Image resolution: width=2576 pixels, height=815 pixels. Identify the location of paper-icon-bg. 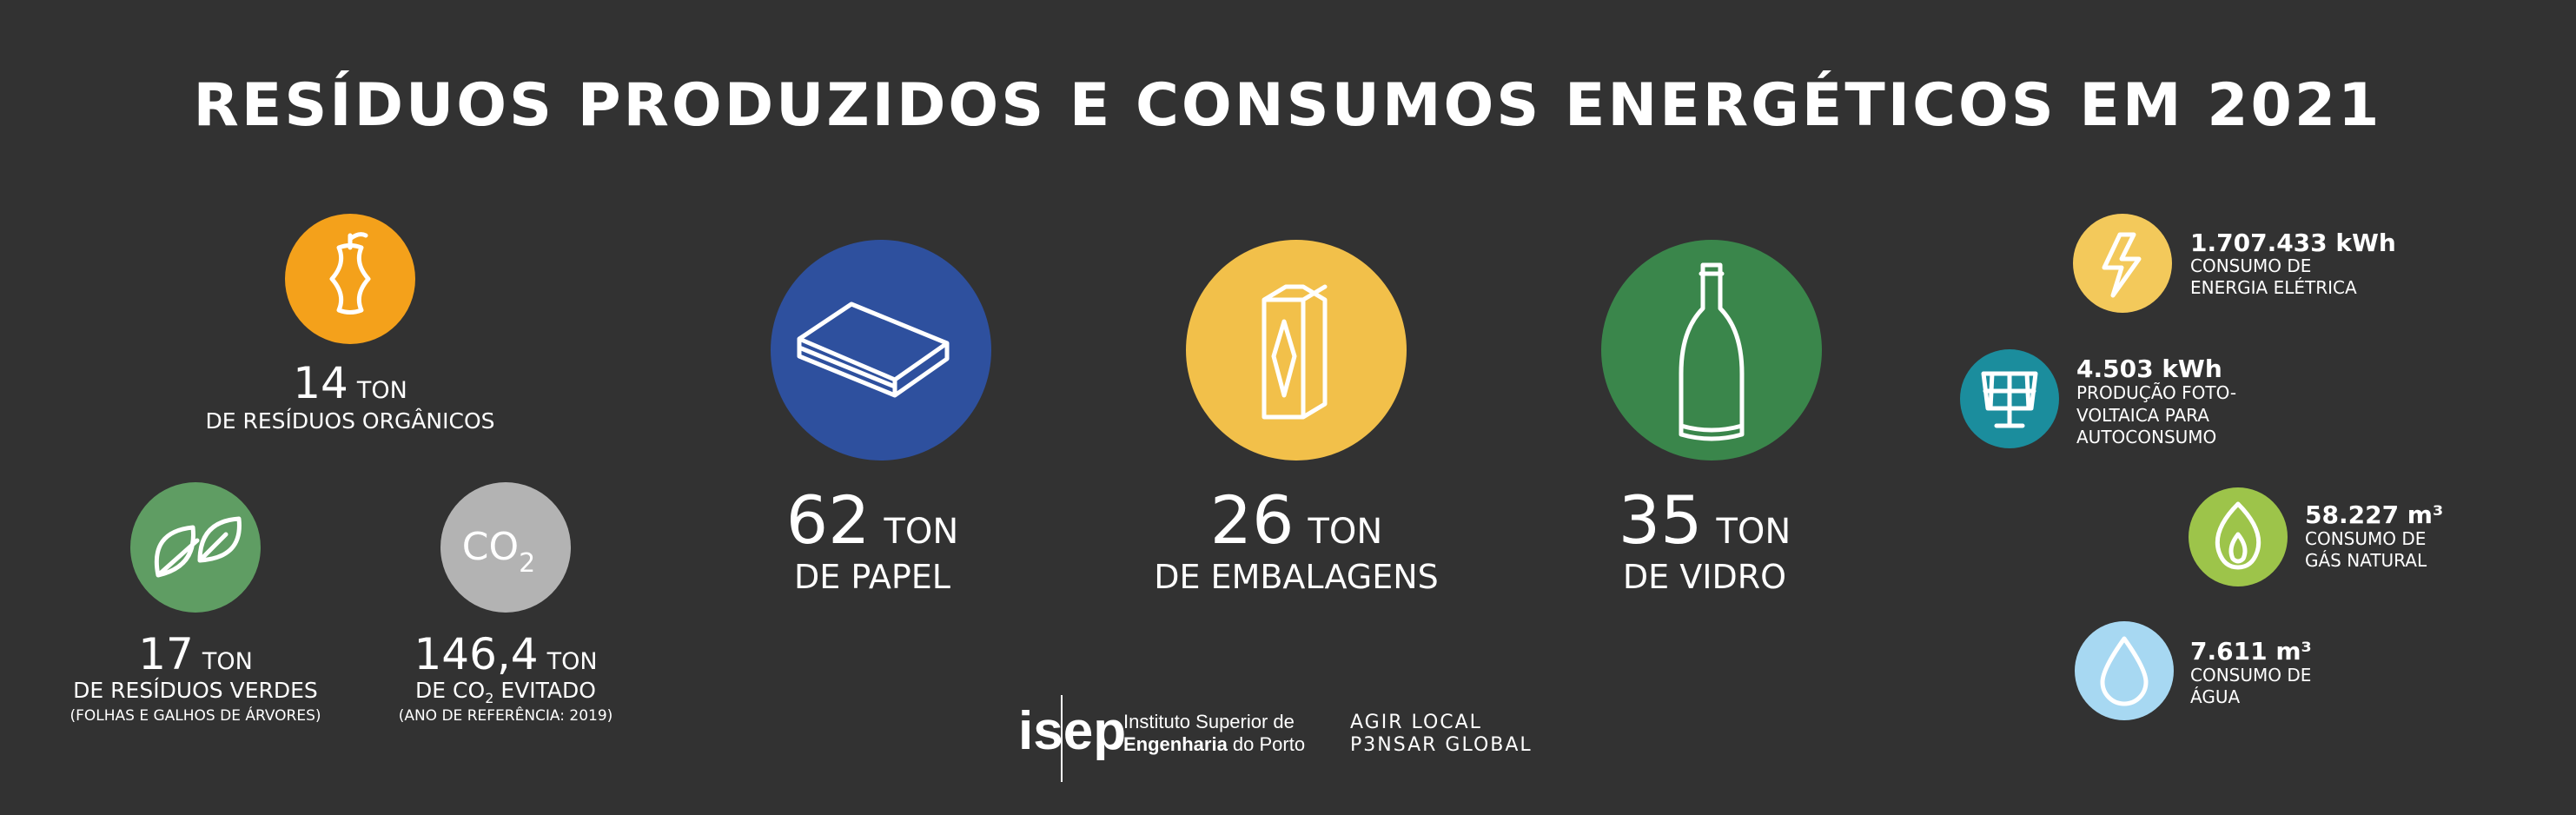
(881, 350).